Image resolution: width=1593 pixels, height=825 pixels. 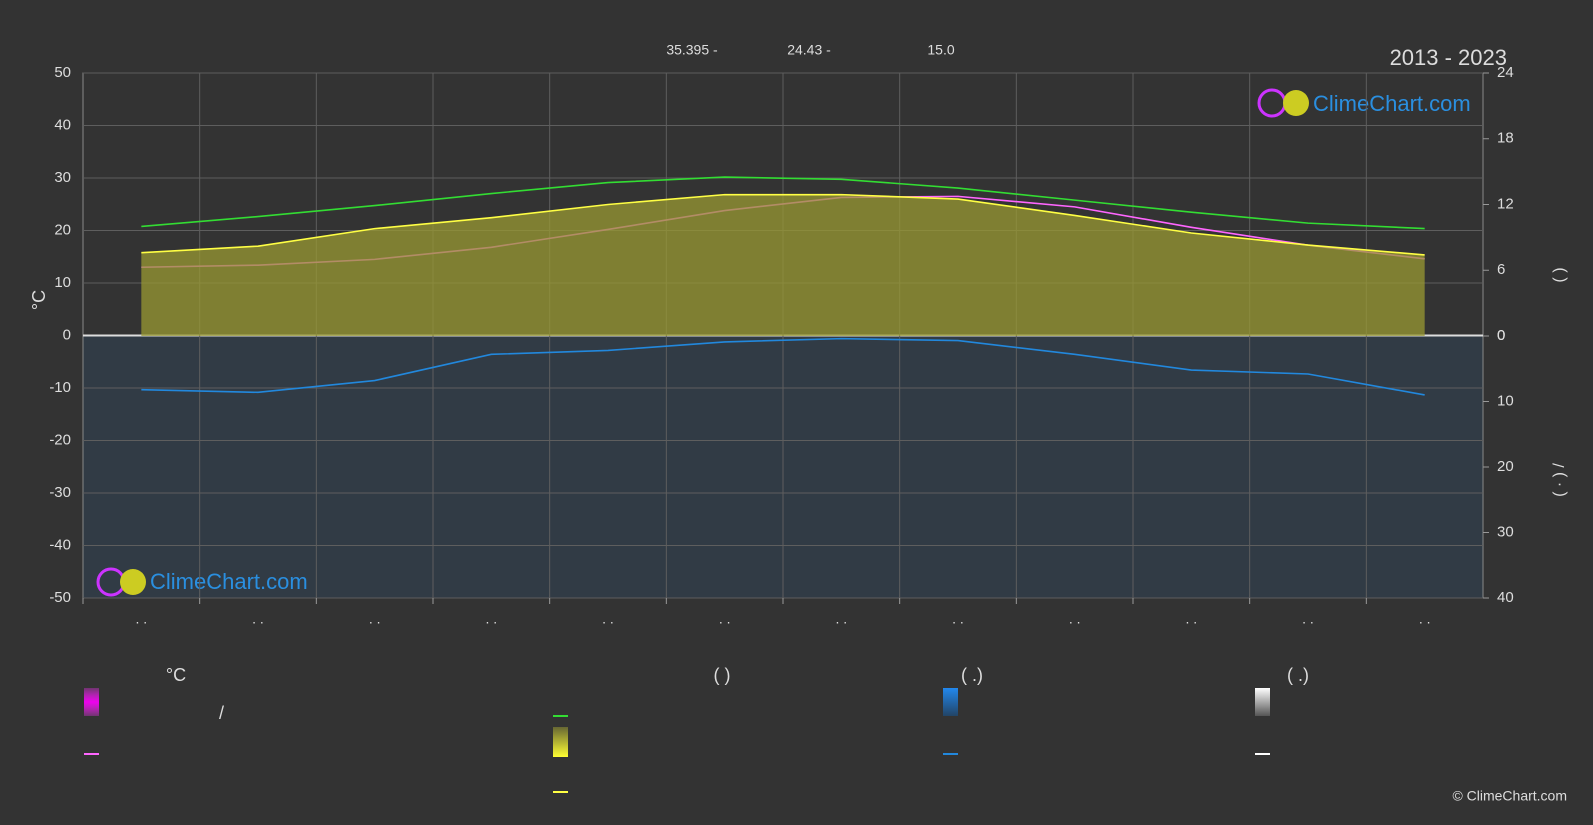 I want to click on y-tick-label: -50, so click(x=60, y=597).